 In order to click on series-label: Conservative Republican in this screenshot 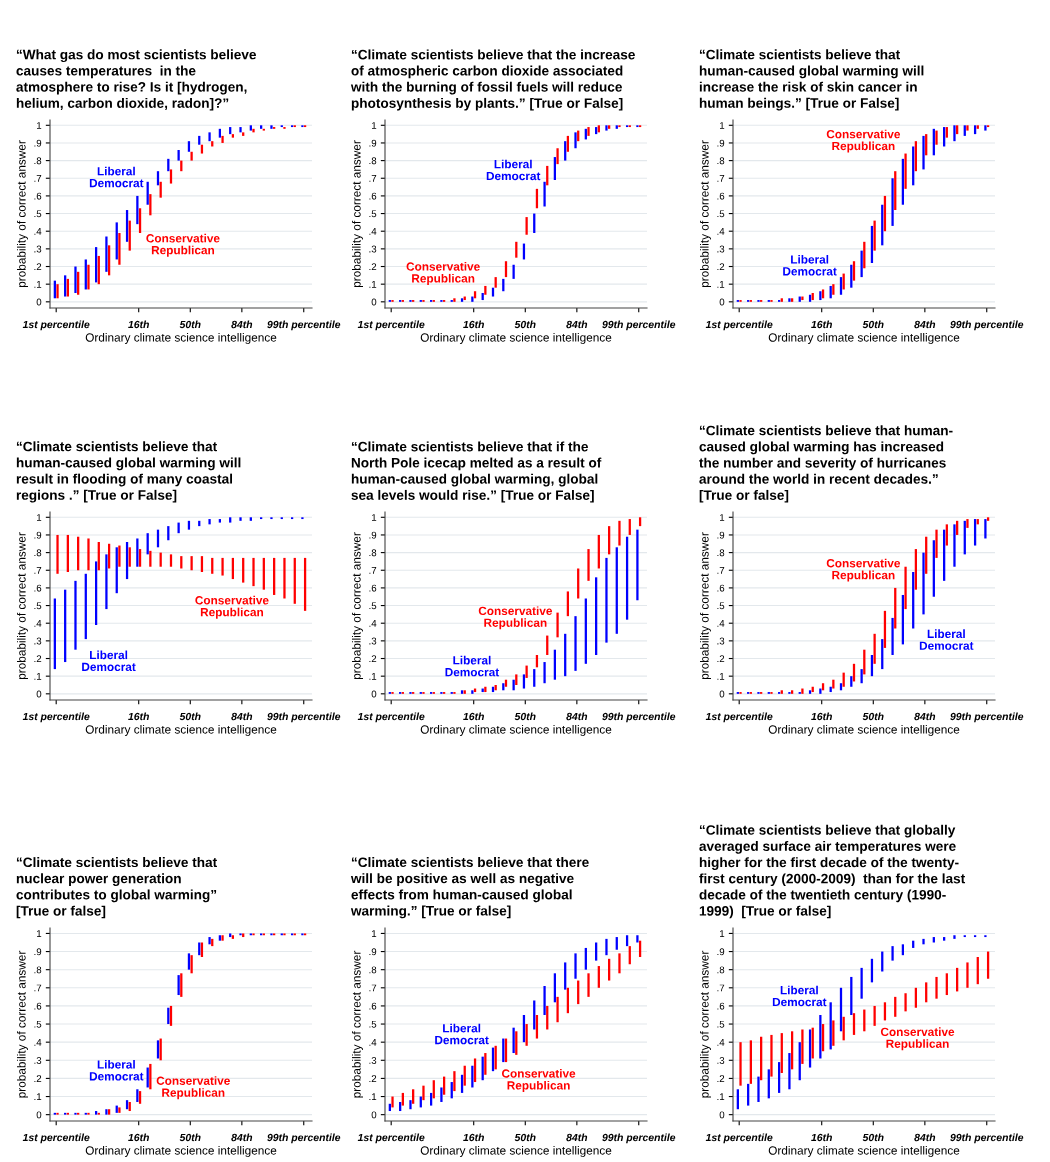, I will do `click(538, 1080)`.